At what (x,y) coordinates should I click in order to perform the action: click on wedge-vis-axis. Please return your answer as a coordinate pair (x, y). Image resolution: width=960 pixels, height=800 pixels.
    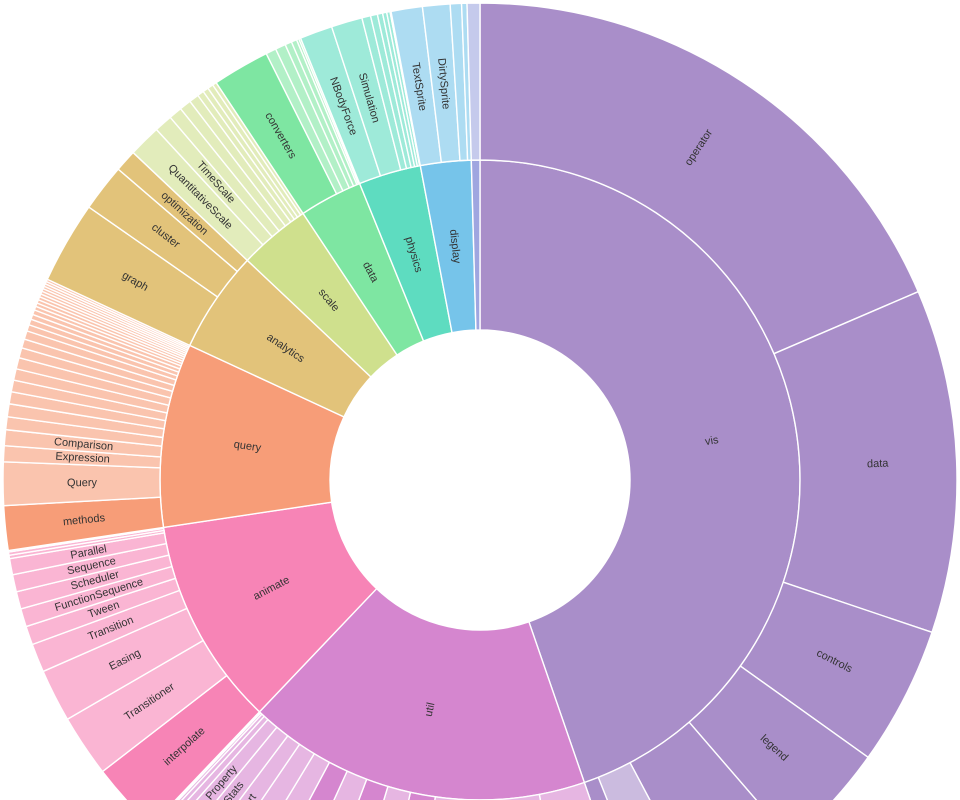
    Looking at the image, I should click on (710, 760).